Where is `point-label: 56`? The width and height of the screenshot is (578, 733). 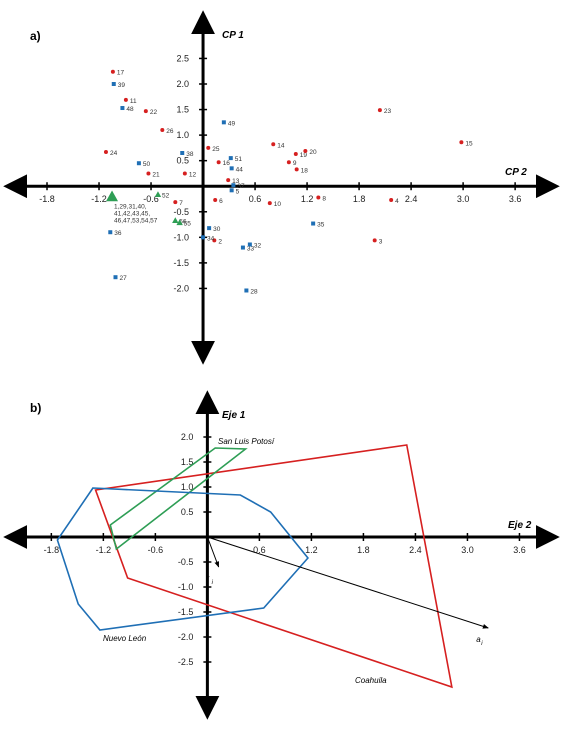
point-label: 56 is located at coordinates (183, 221).